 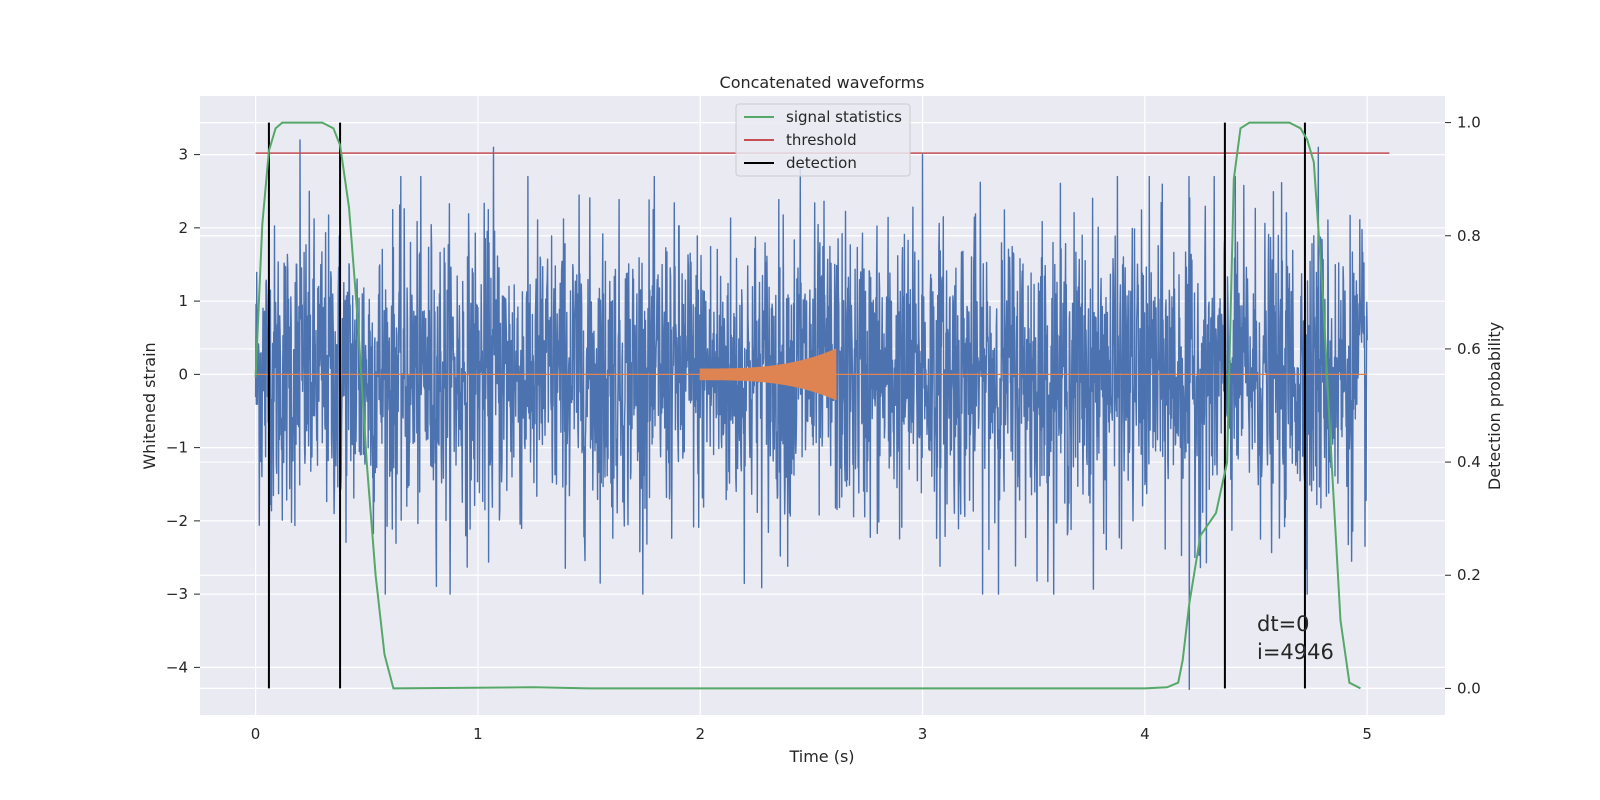 I want to click on annotation-dt: dt=0, so click(x=1283, y=624).